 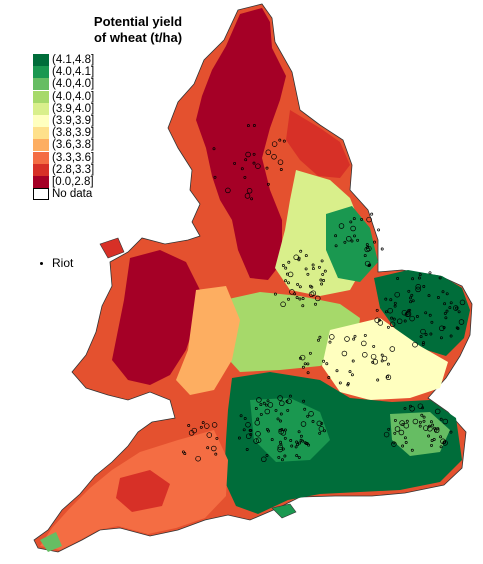 What do you see at coordinates (63, 181) in the screenshot?
I see `legend-row: [0.0,2.8]` at bounding box center [63, 181].